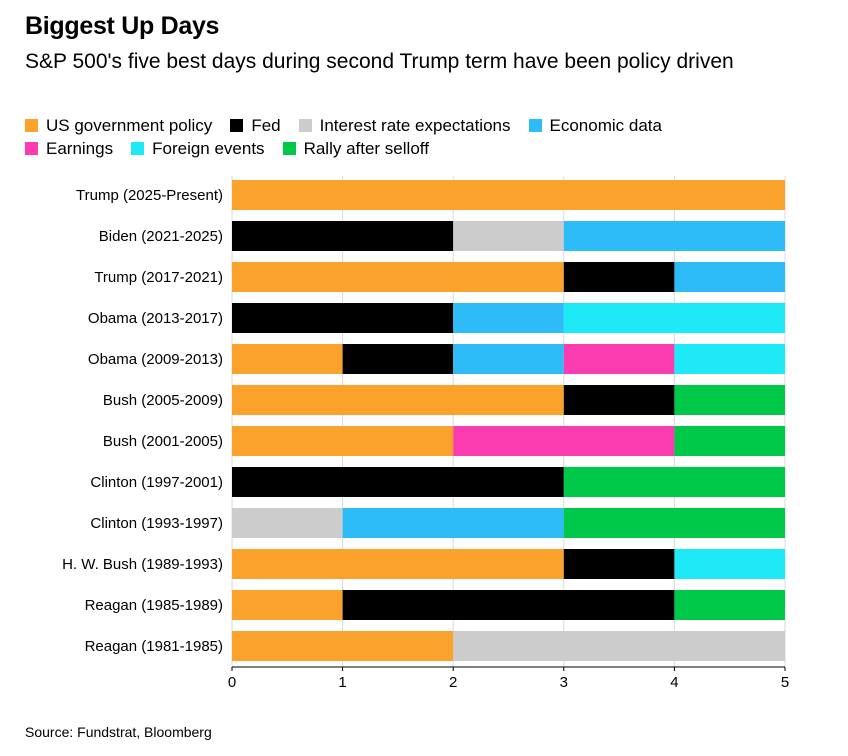 The height and width of the screenshot is (756, 848). What do you see at coordinates (453, 682) in the screenshot?
I see `x-tick-label: 2` at bounding box center [453, 682].